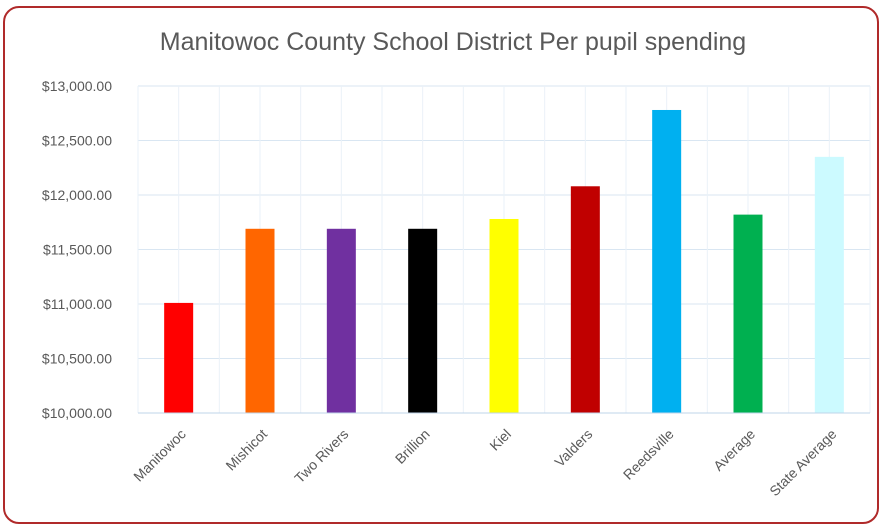 This screenshot has height=531, width=886. Describe the element at coordinates (500, 440) in the screenshot. I see `x-category-label: Kiel` at that location.